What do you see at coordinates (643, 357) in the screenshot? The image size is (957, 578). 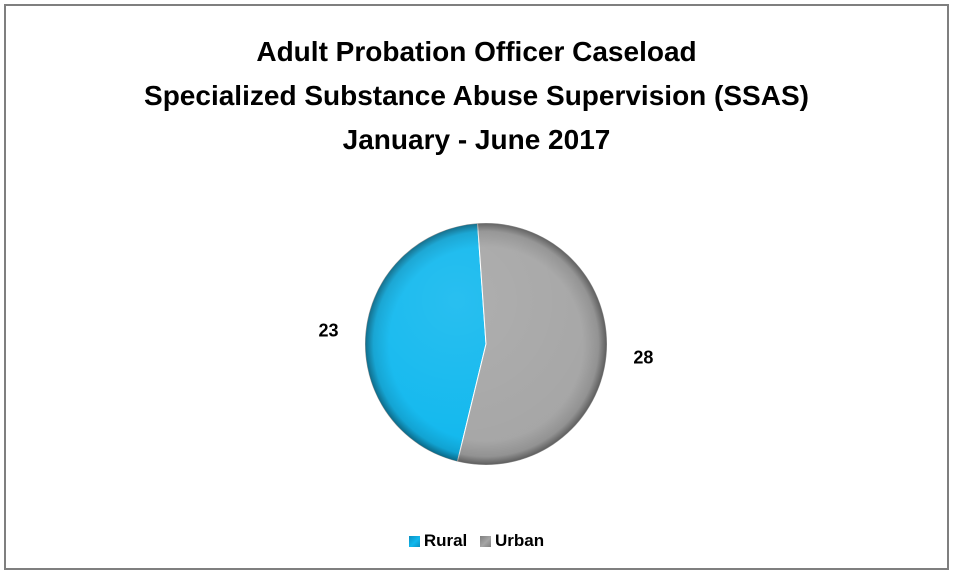 I see `data-label-urban: 28` at bounding box center [643, 357].